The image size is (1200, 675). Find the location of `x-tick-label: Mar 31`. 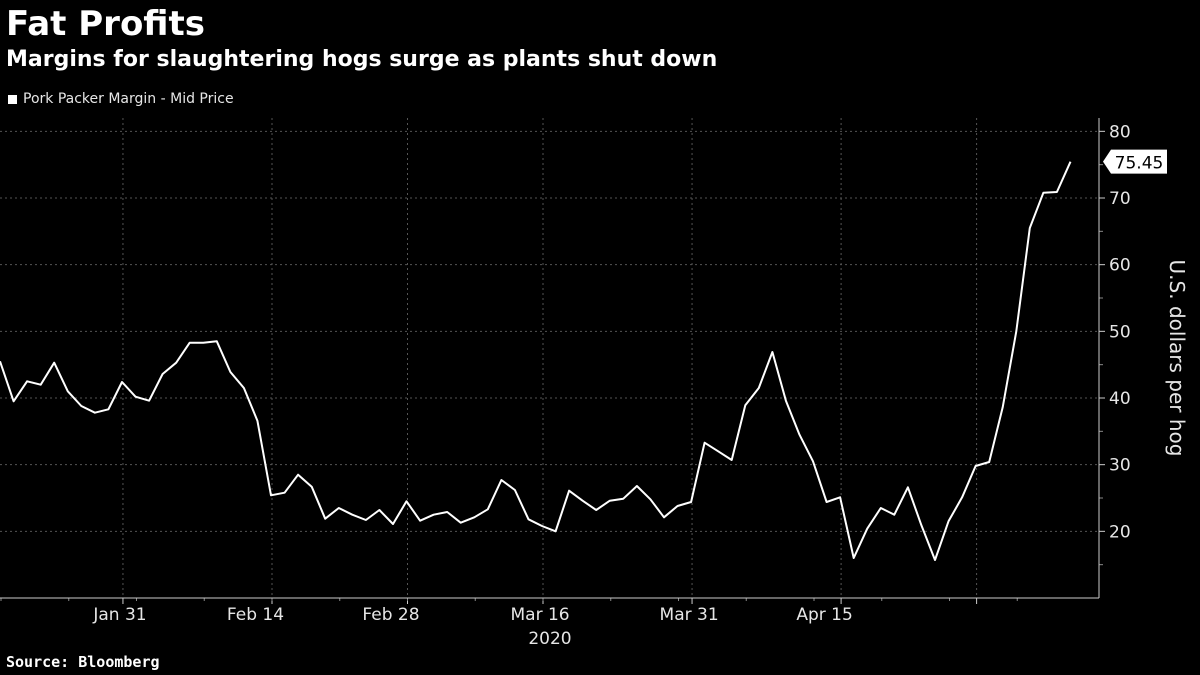

x-tick-label: Mar 31 is located at coordinates (689, 615).